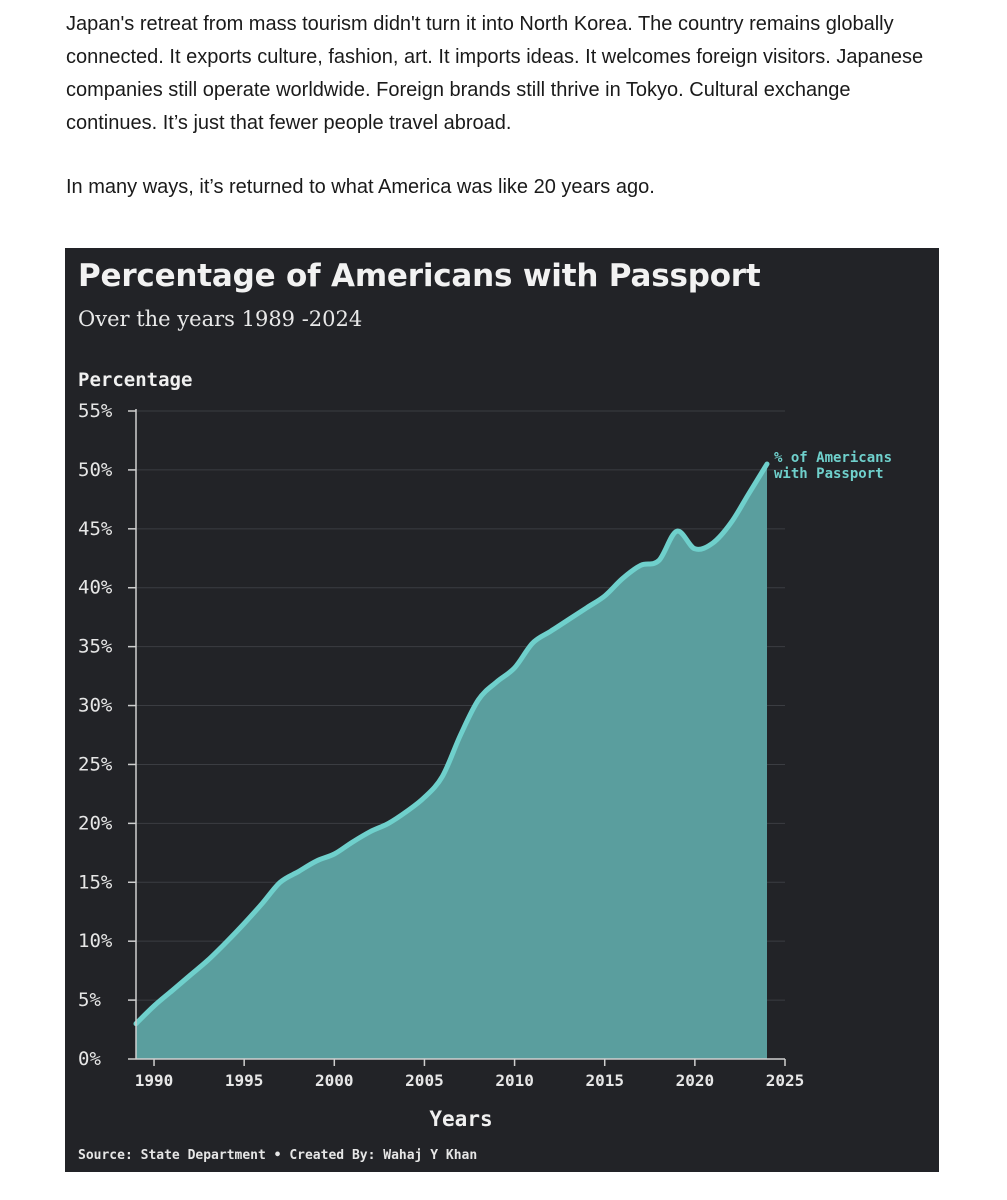 This screenshot has width=1007, height=1200. What do you see at coordinates (383, 1155) in the screenshot?
I see `credit-text: Created By: Wahaj Y Khan` at bounding box center [383, 1155].